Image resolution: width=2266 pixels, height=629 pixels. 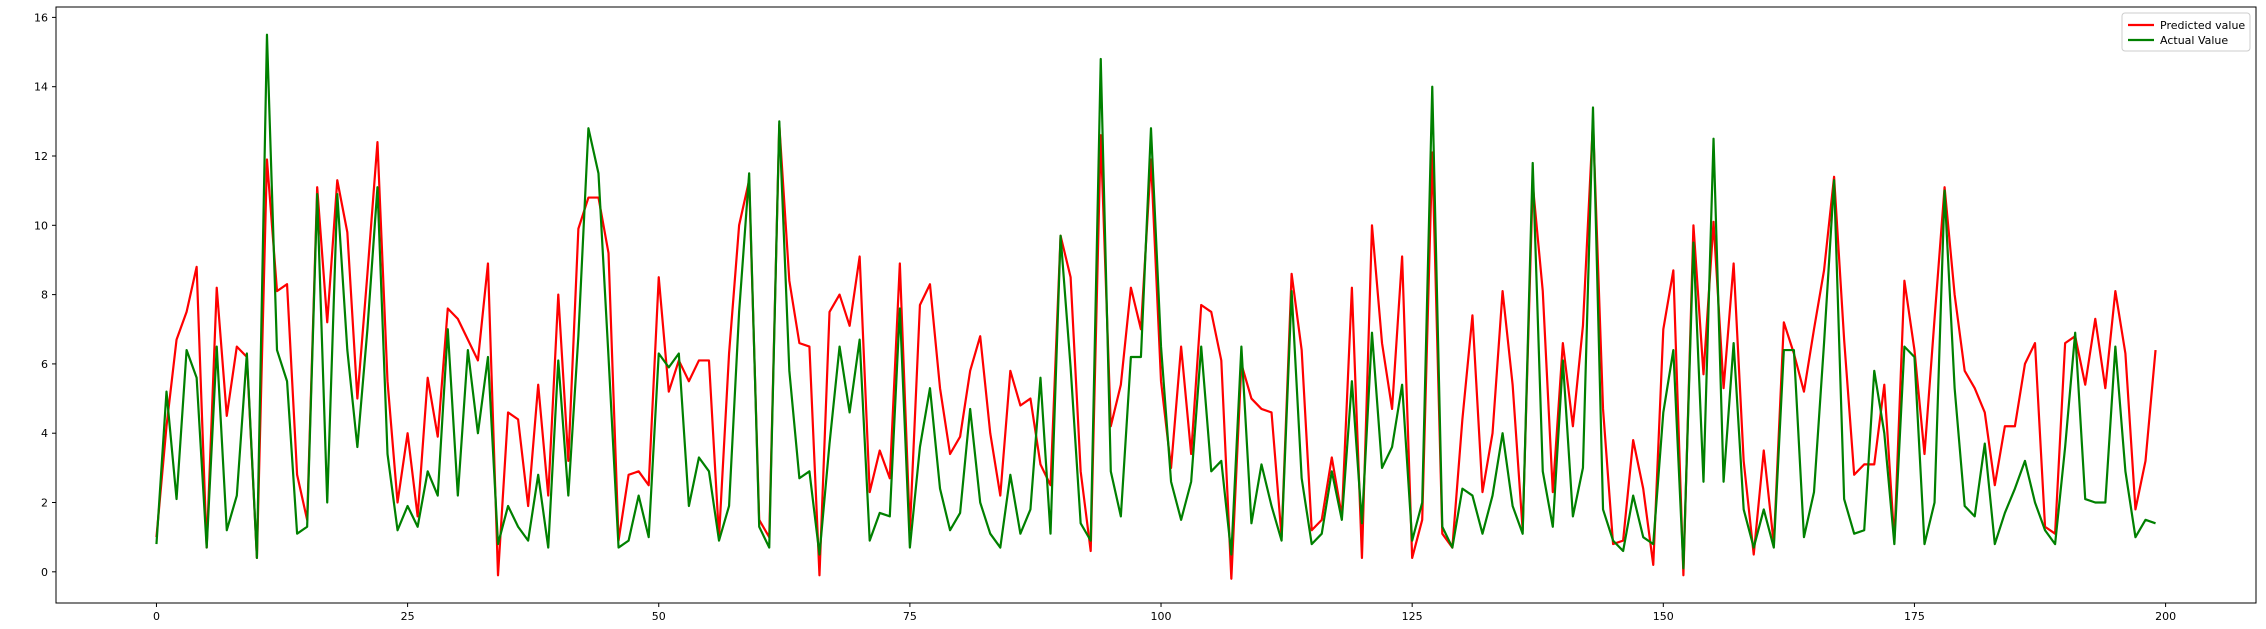 I want to click on y-tick-label: 10, so click(x=41, y=225).